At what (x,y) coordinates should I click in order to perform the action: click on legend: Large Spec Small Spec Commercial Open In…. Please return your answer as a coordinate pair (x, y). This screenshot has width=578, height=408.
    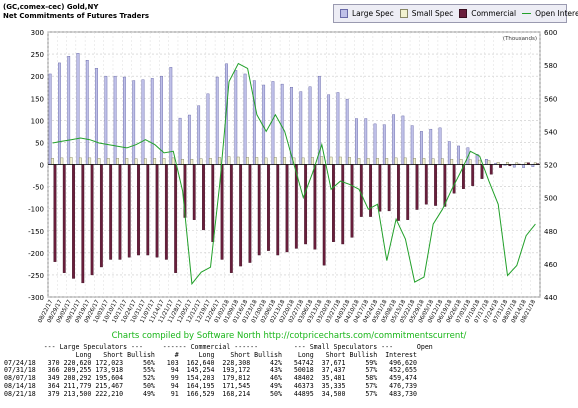
    Looking at the image, I should click on (455, 13).